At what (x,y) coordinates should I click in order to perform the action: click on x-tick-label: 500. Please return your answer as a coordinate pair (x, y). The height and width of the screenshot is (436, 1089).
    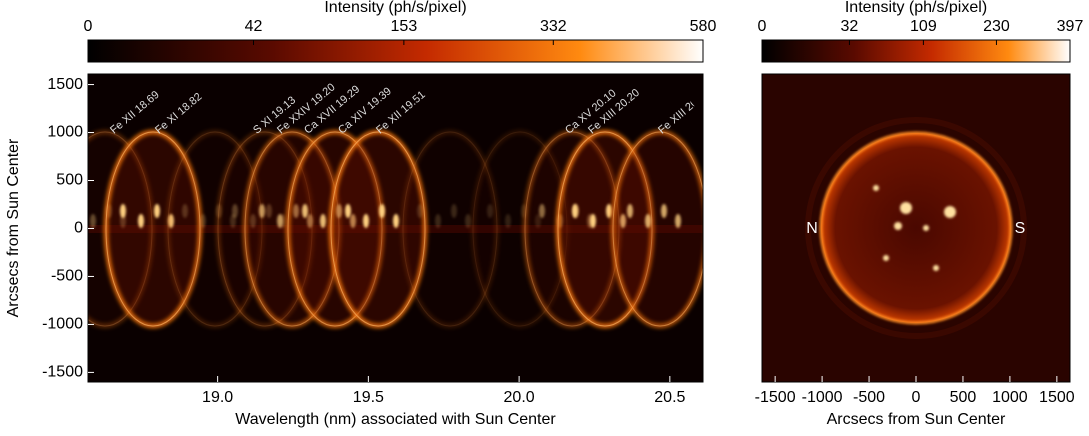
    Looking at the image, I should click on (963, 397).